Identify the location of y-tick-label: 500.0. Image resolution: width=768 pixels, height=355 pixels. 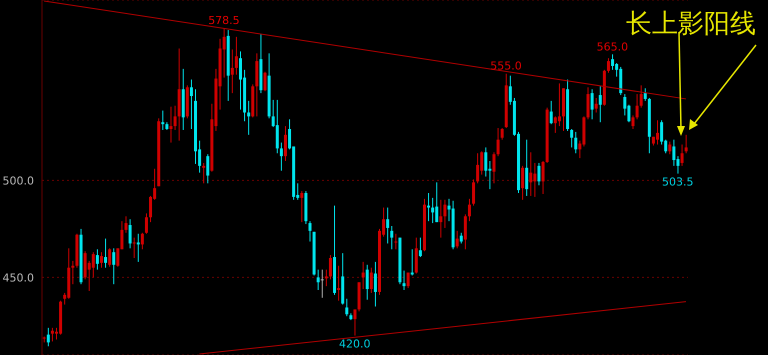
(18, 181).